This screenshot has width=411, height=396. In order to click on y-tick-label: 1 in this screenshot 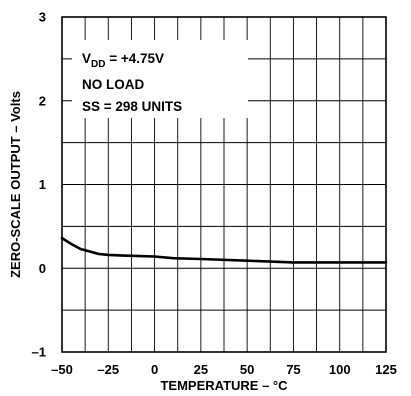, I will do `click(42, 184)`.